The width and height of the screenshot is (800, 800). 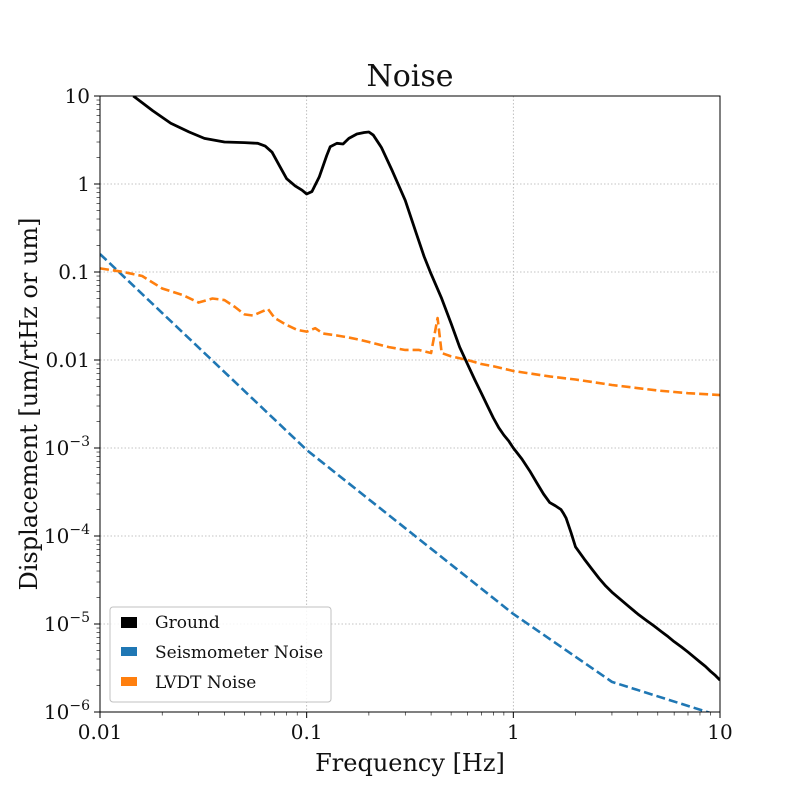 I want to click on x-axis-label: Frequency [Hz], so click(x=410, y=763).